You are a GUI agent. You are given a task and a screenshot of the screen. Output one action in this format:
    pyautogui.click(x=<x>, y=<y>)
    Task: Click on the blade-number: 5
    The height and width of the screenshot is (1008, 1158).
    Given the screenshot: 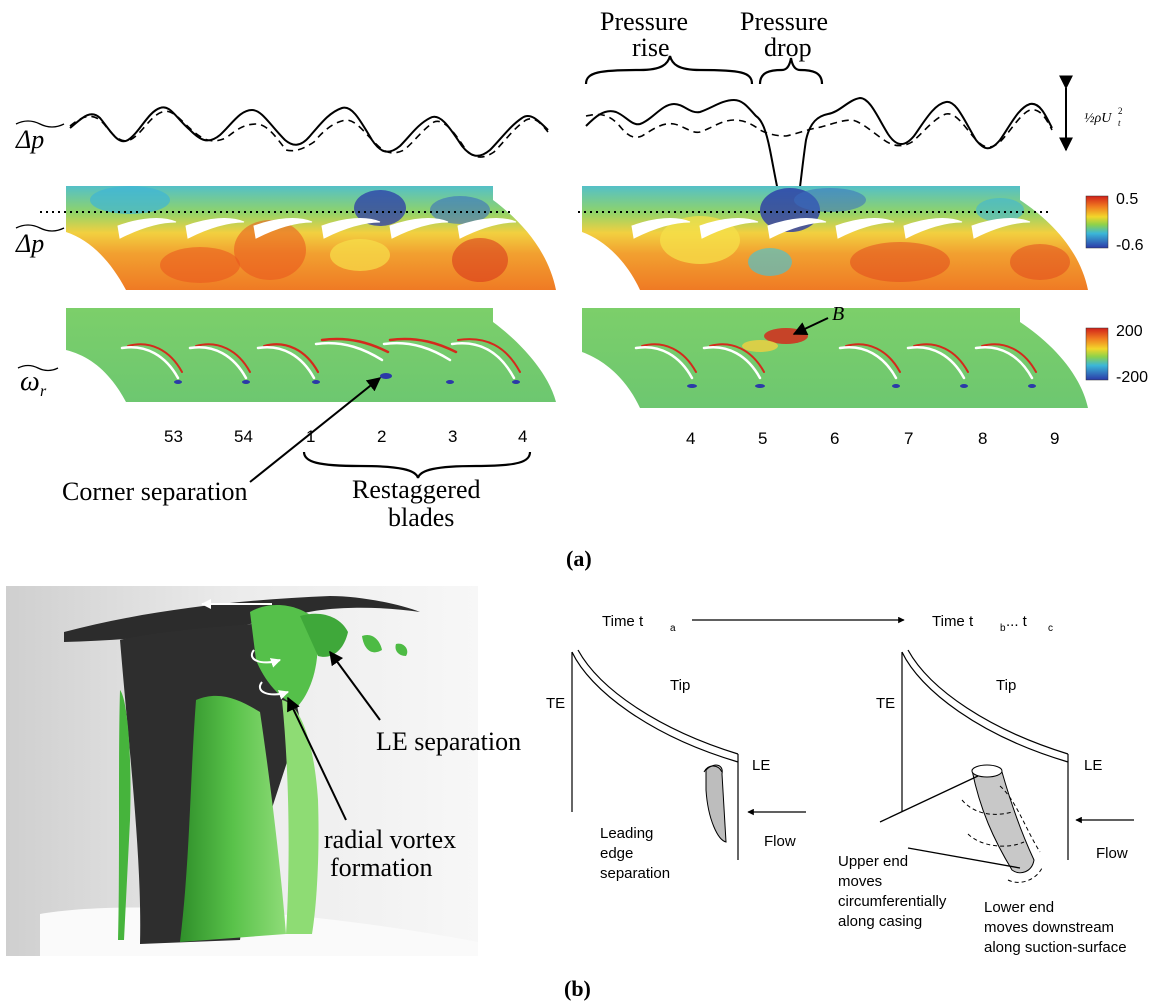 What is the action you would take?
    pyautogui.click(x=762, y=438)
    